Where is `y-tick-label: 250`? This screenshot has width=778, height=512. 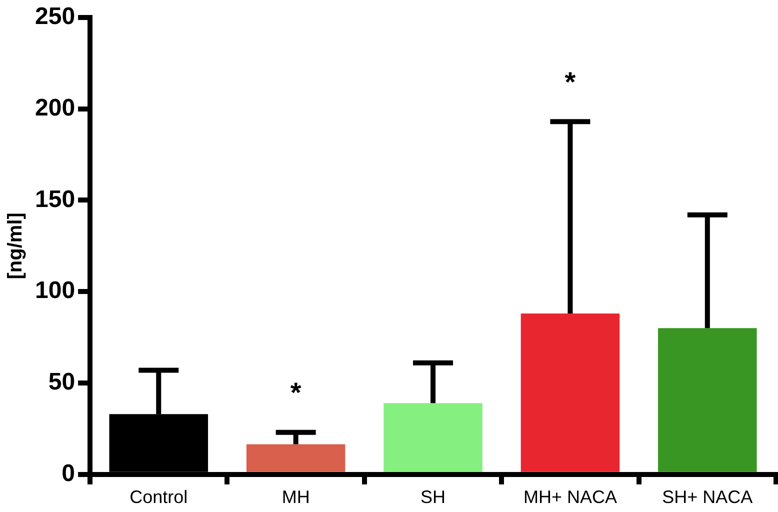
y-tick-label: 250 is located at coordinates (55, 16).